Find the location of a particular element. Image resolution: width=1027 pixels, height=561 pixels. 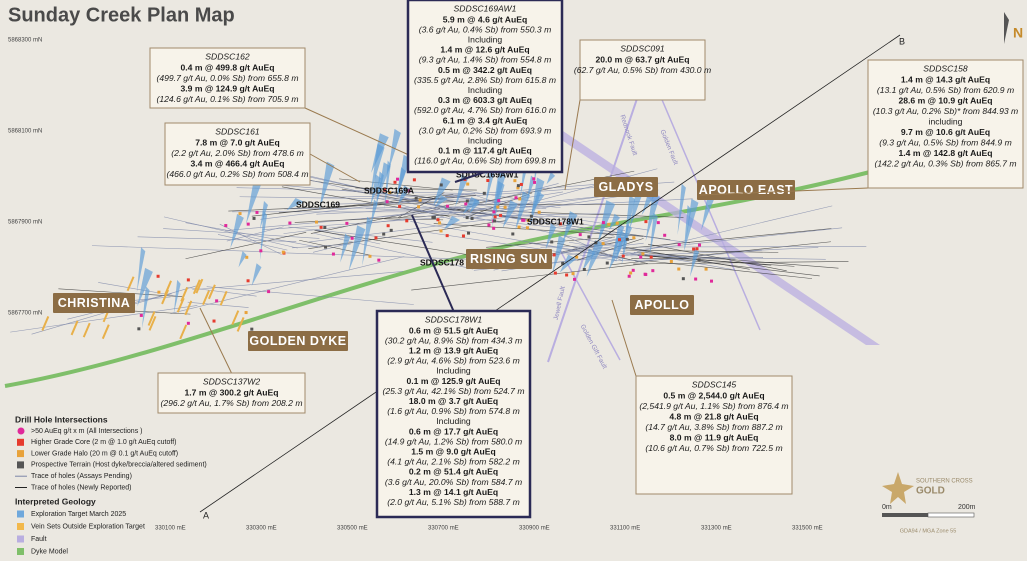

callout-line: (2.0 g/t Au, 5.1% Sb) from 588.7 m is located at coordinates (453, 502).